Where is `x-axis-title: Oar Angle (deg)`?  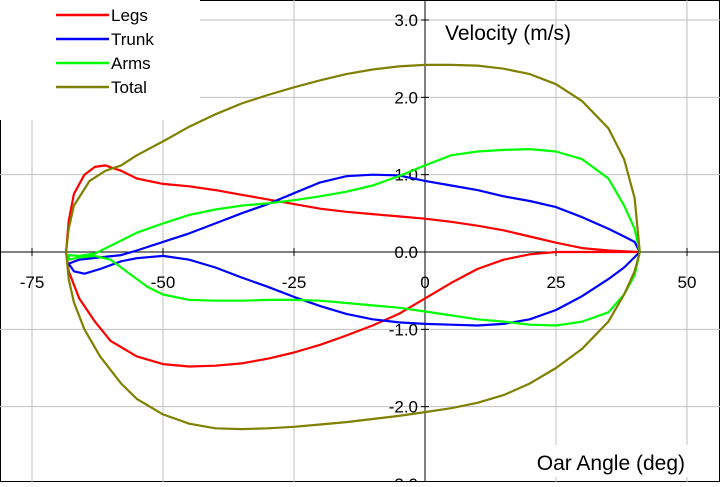
x-axis-title: Oar Angle (deg) is located at coordinates (611, 463).